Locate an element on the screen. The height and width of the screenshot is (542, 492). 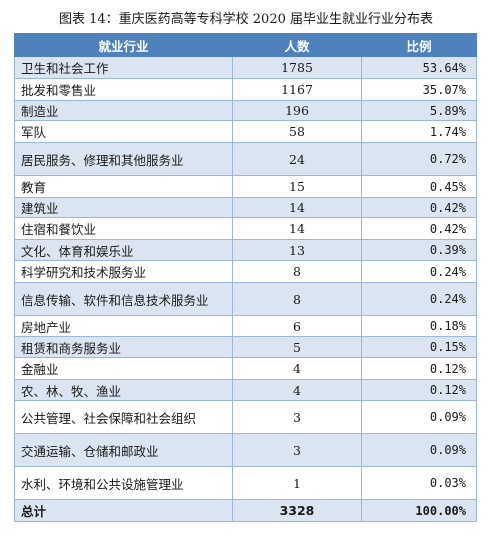
total-ratio-cell: 100.00% is located at coordinates (419, 510).